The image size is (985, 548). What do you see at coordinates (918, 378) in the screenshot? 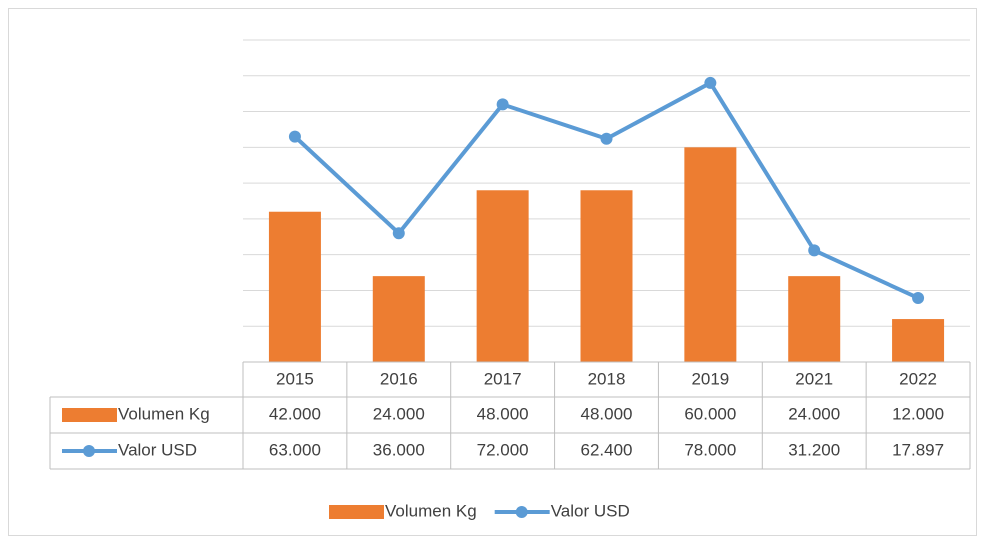
I see `x-tick-label: 2022` at bounding box center [918, 378].